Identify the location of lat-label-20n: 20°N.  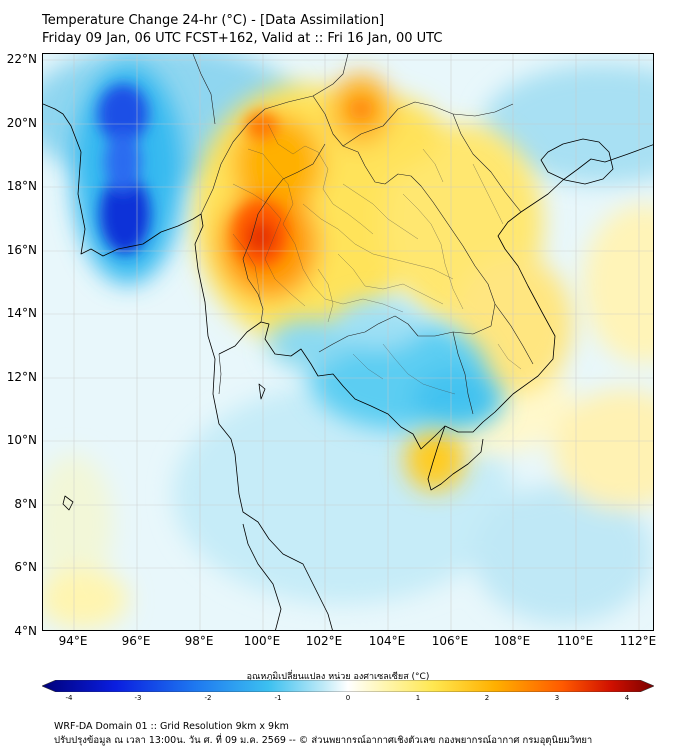
(21, 123).